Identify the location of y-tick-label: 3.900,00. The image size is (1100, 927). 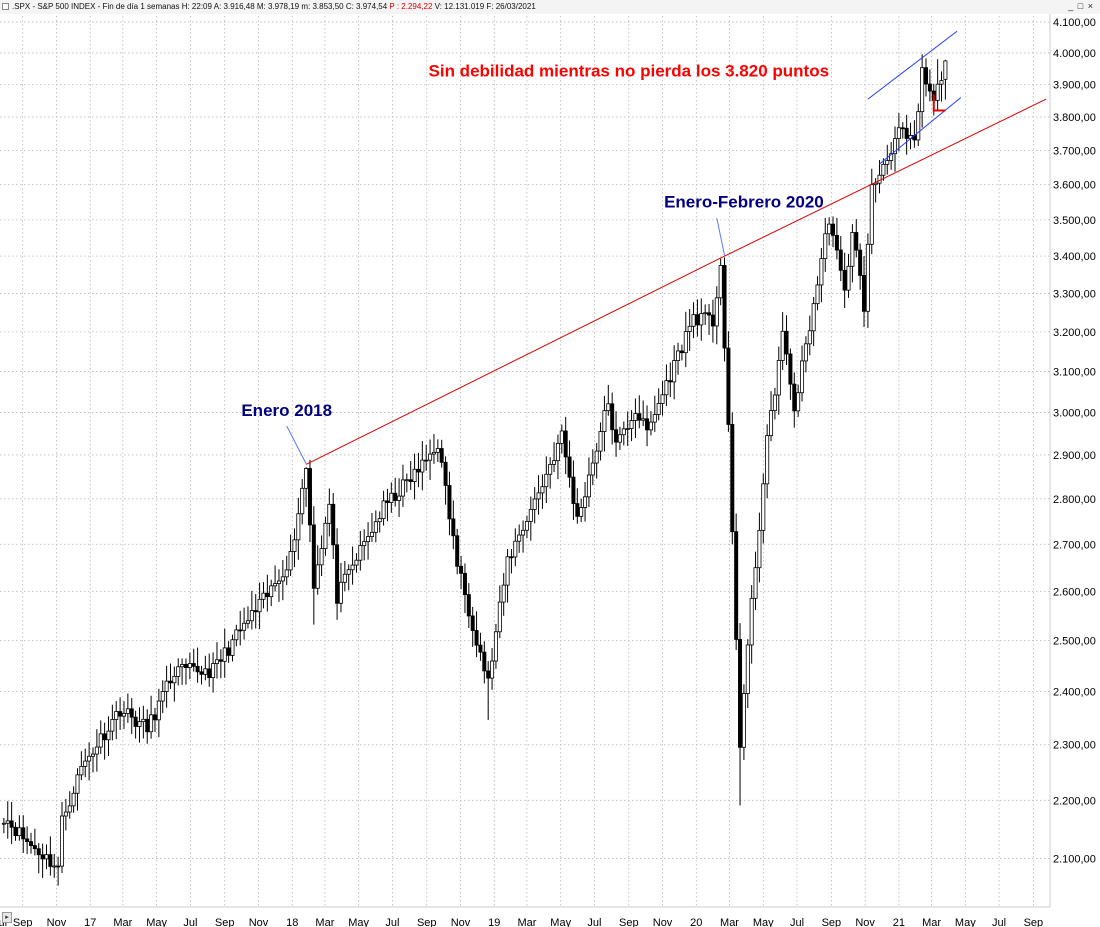
(1074, 86).